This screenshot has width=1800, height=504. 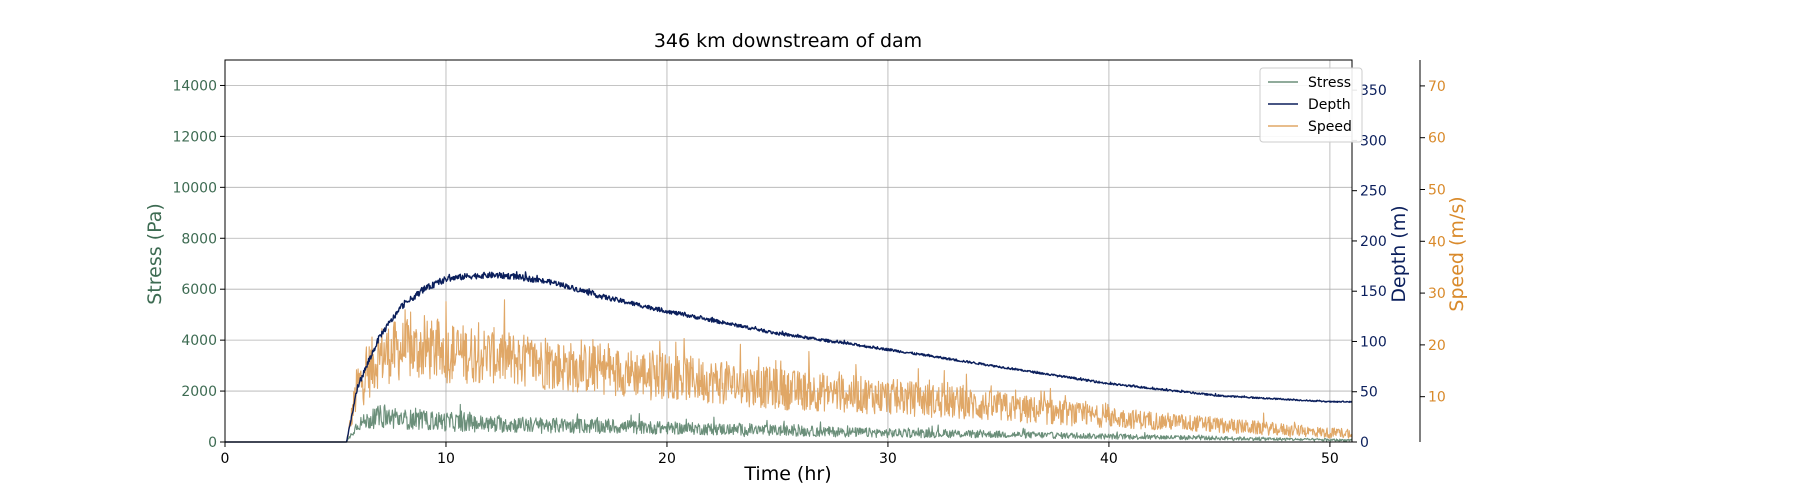 I want to click on stress-tick-label: 12000, so click(x=194, y=137).